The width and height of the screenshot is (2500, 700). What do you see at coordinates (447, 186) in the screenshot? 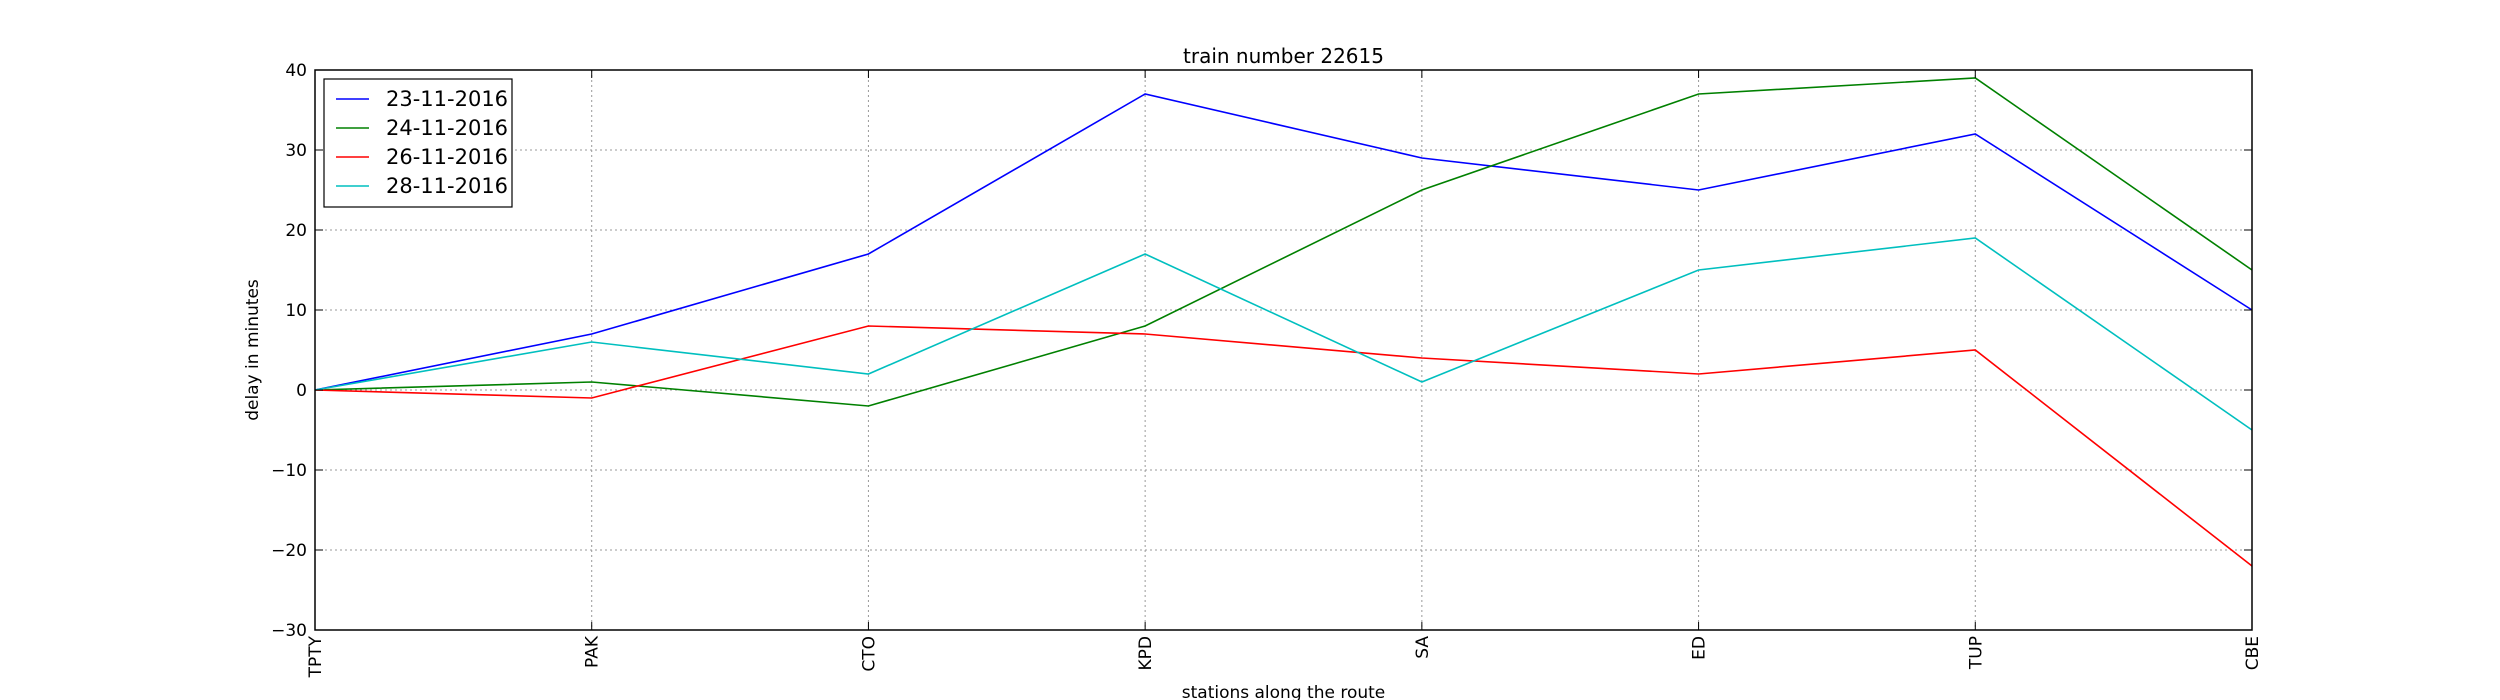
I see `legend-entry: 28-11-2016` at bounding box center [447, 186].